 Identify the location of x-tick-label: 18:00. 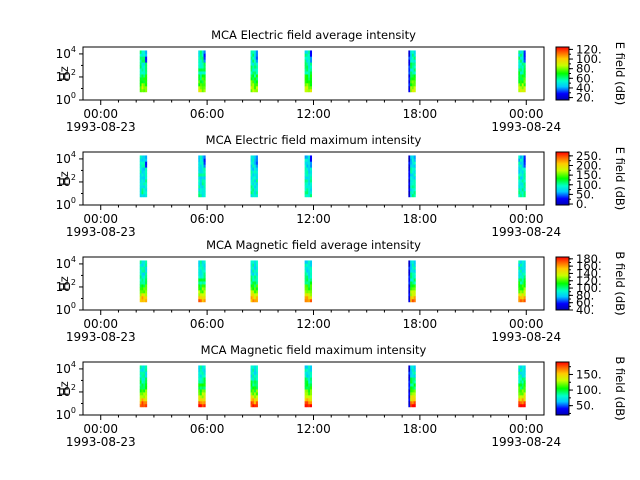
(420, 219).